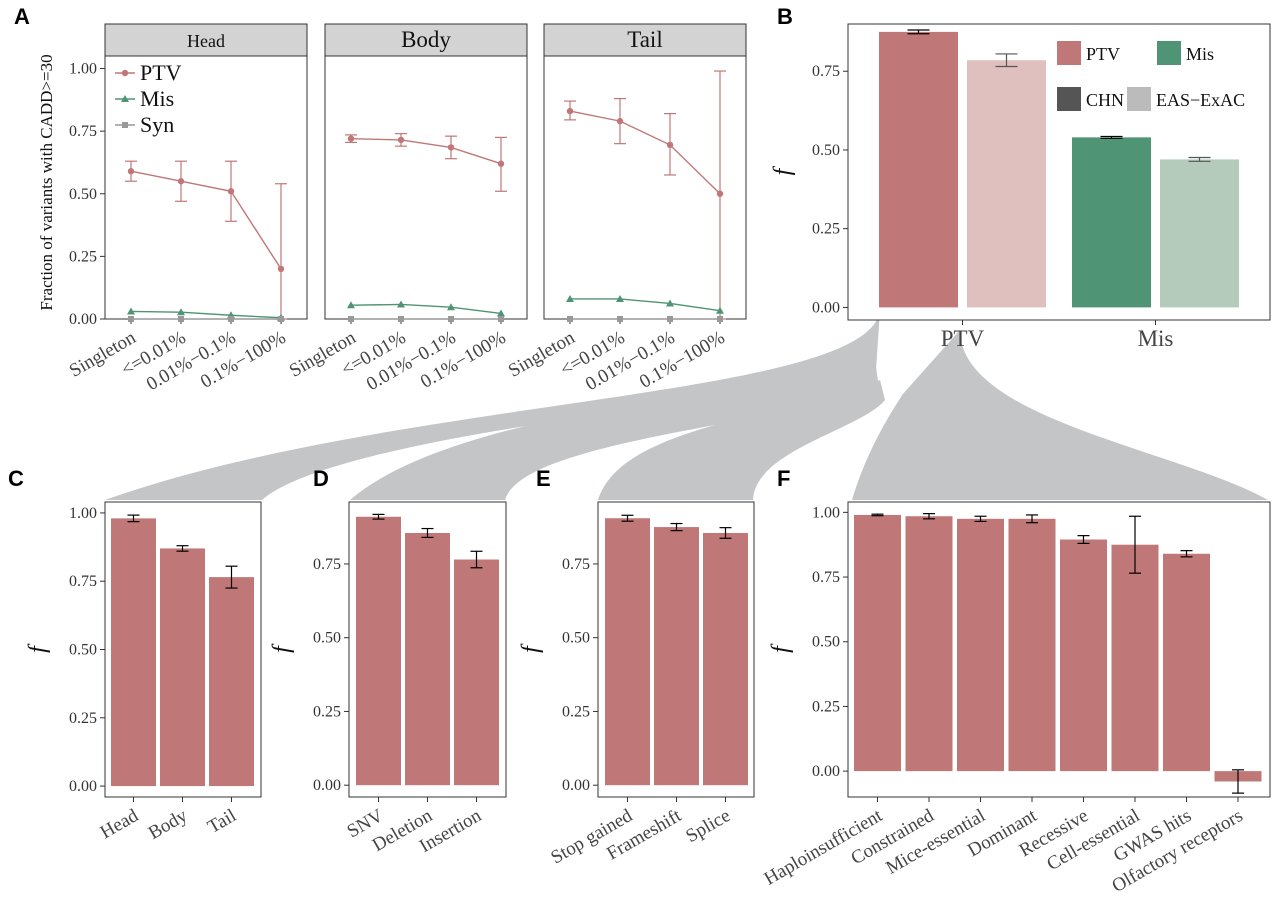 The width and height of the screenshot is (1280, 907). I want to click on y-tick-label-d: 0.25, so click(327, 711).